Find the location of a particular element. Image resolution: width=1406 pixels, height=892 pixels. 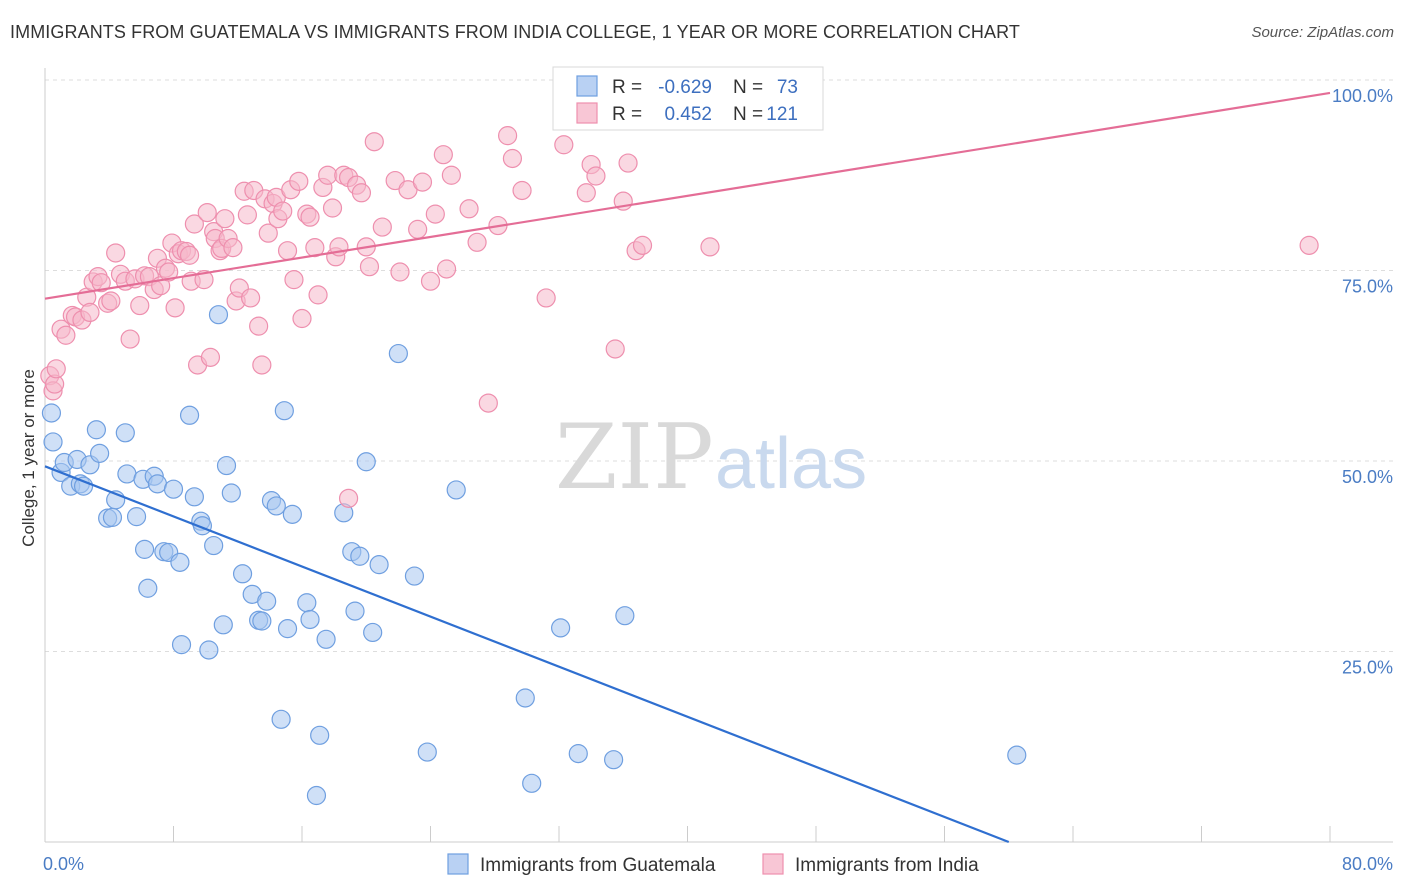

legend-swatch-guatemala is located at coordinates (587, 86).